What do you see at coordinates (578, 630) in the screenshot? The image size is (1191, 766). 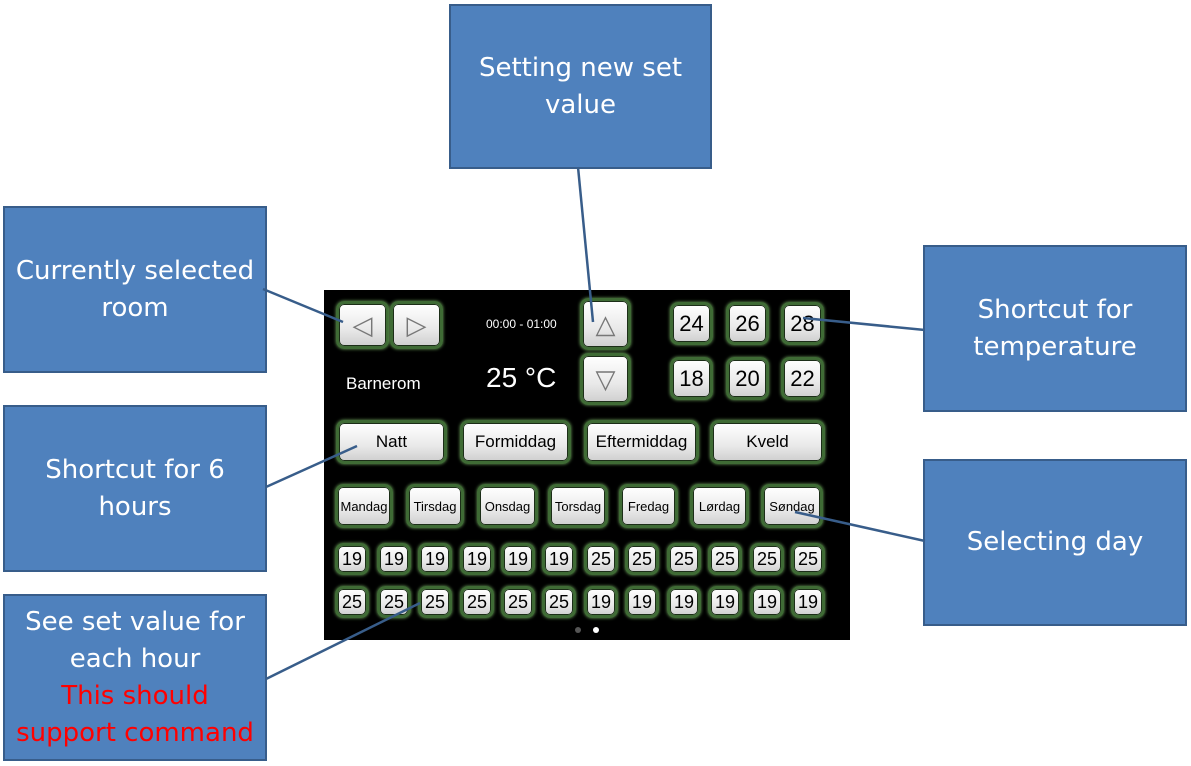 I see `page-dot` at bounding box center [578, 630].